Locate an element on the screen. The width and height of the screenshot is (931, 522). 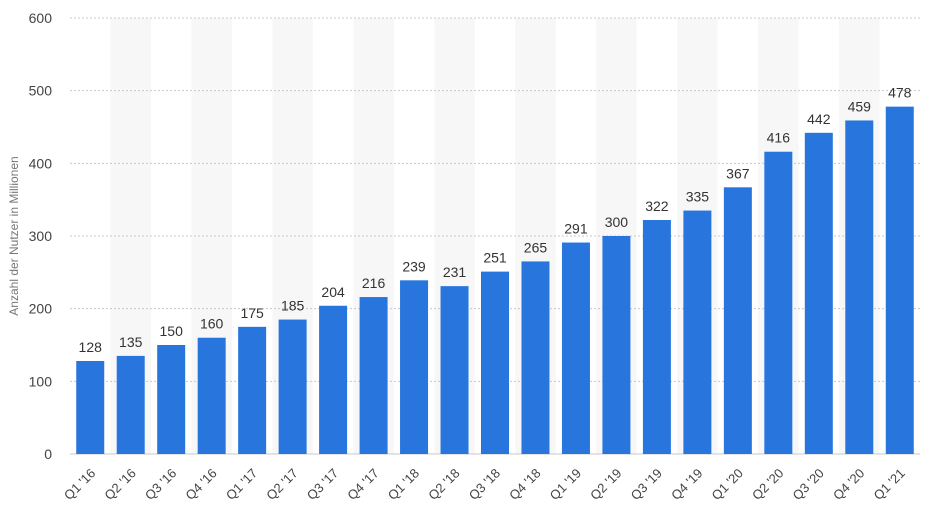
x-tick-label: Q4 '17 is located at coordinates (362, 484).